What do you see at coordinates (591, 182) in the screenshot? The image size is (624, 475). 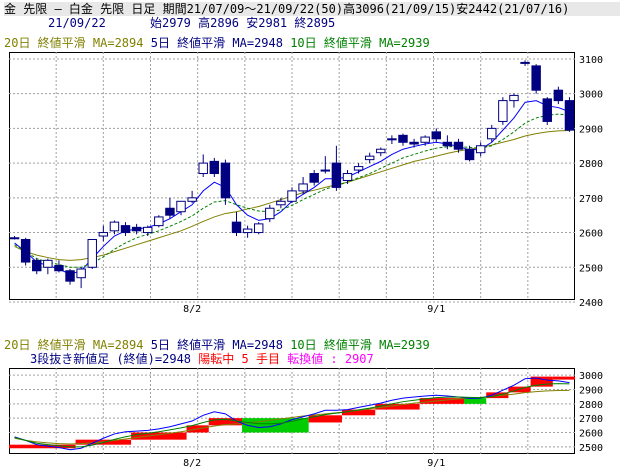 I see `price-axis-main: 2400 2500 2600 2700 2800 2900 3000 3100` at bounding box center [591, 182].